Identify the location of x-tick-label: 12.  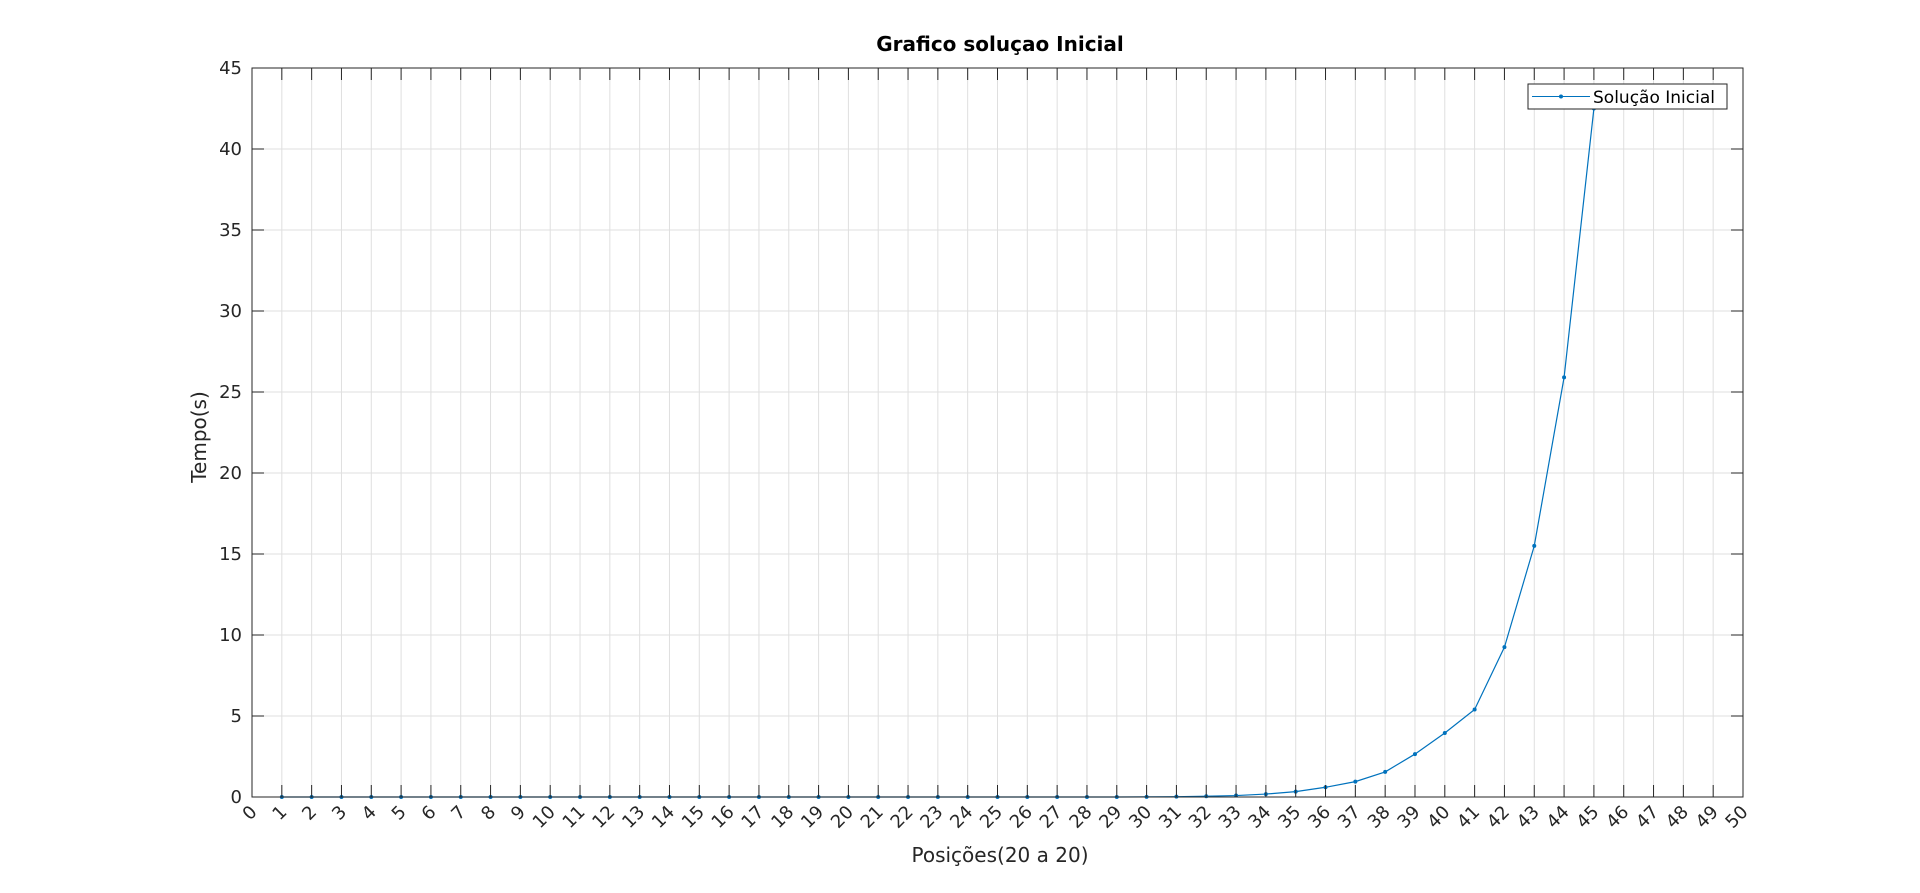
(603, 817).